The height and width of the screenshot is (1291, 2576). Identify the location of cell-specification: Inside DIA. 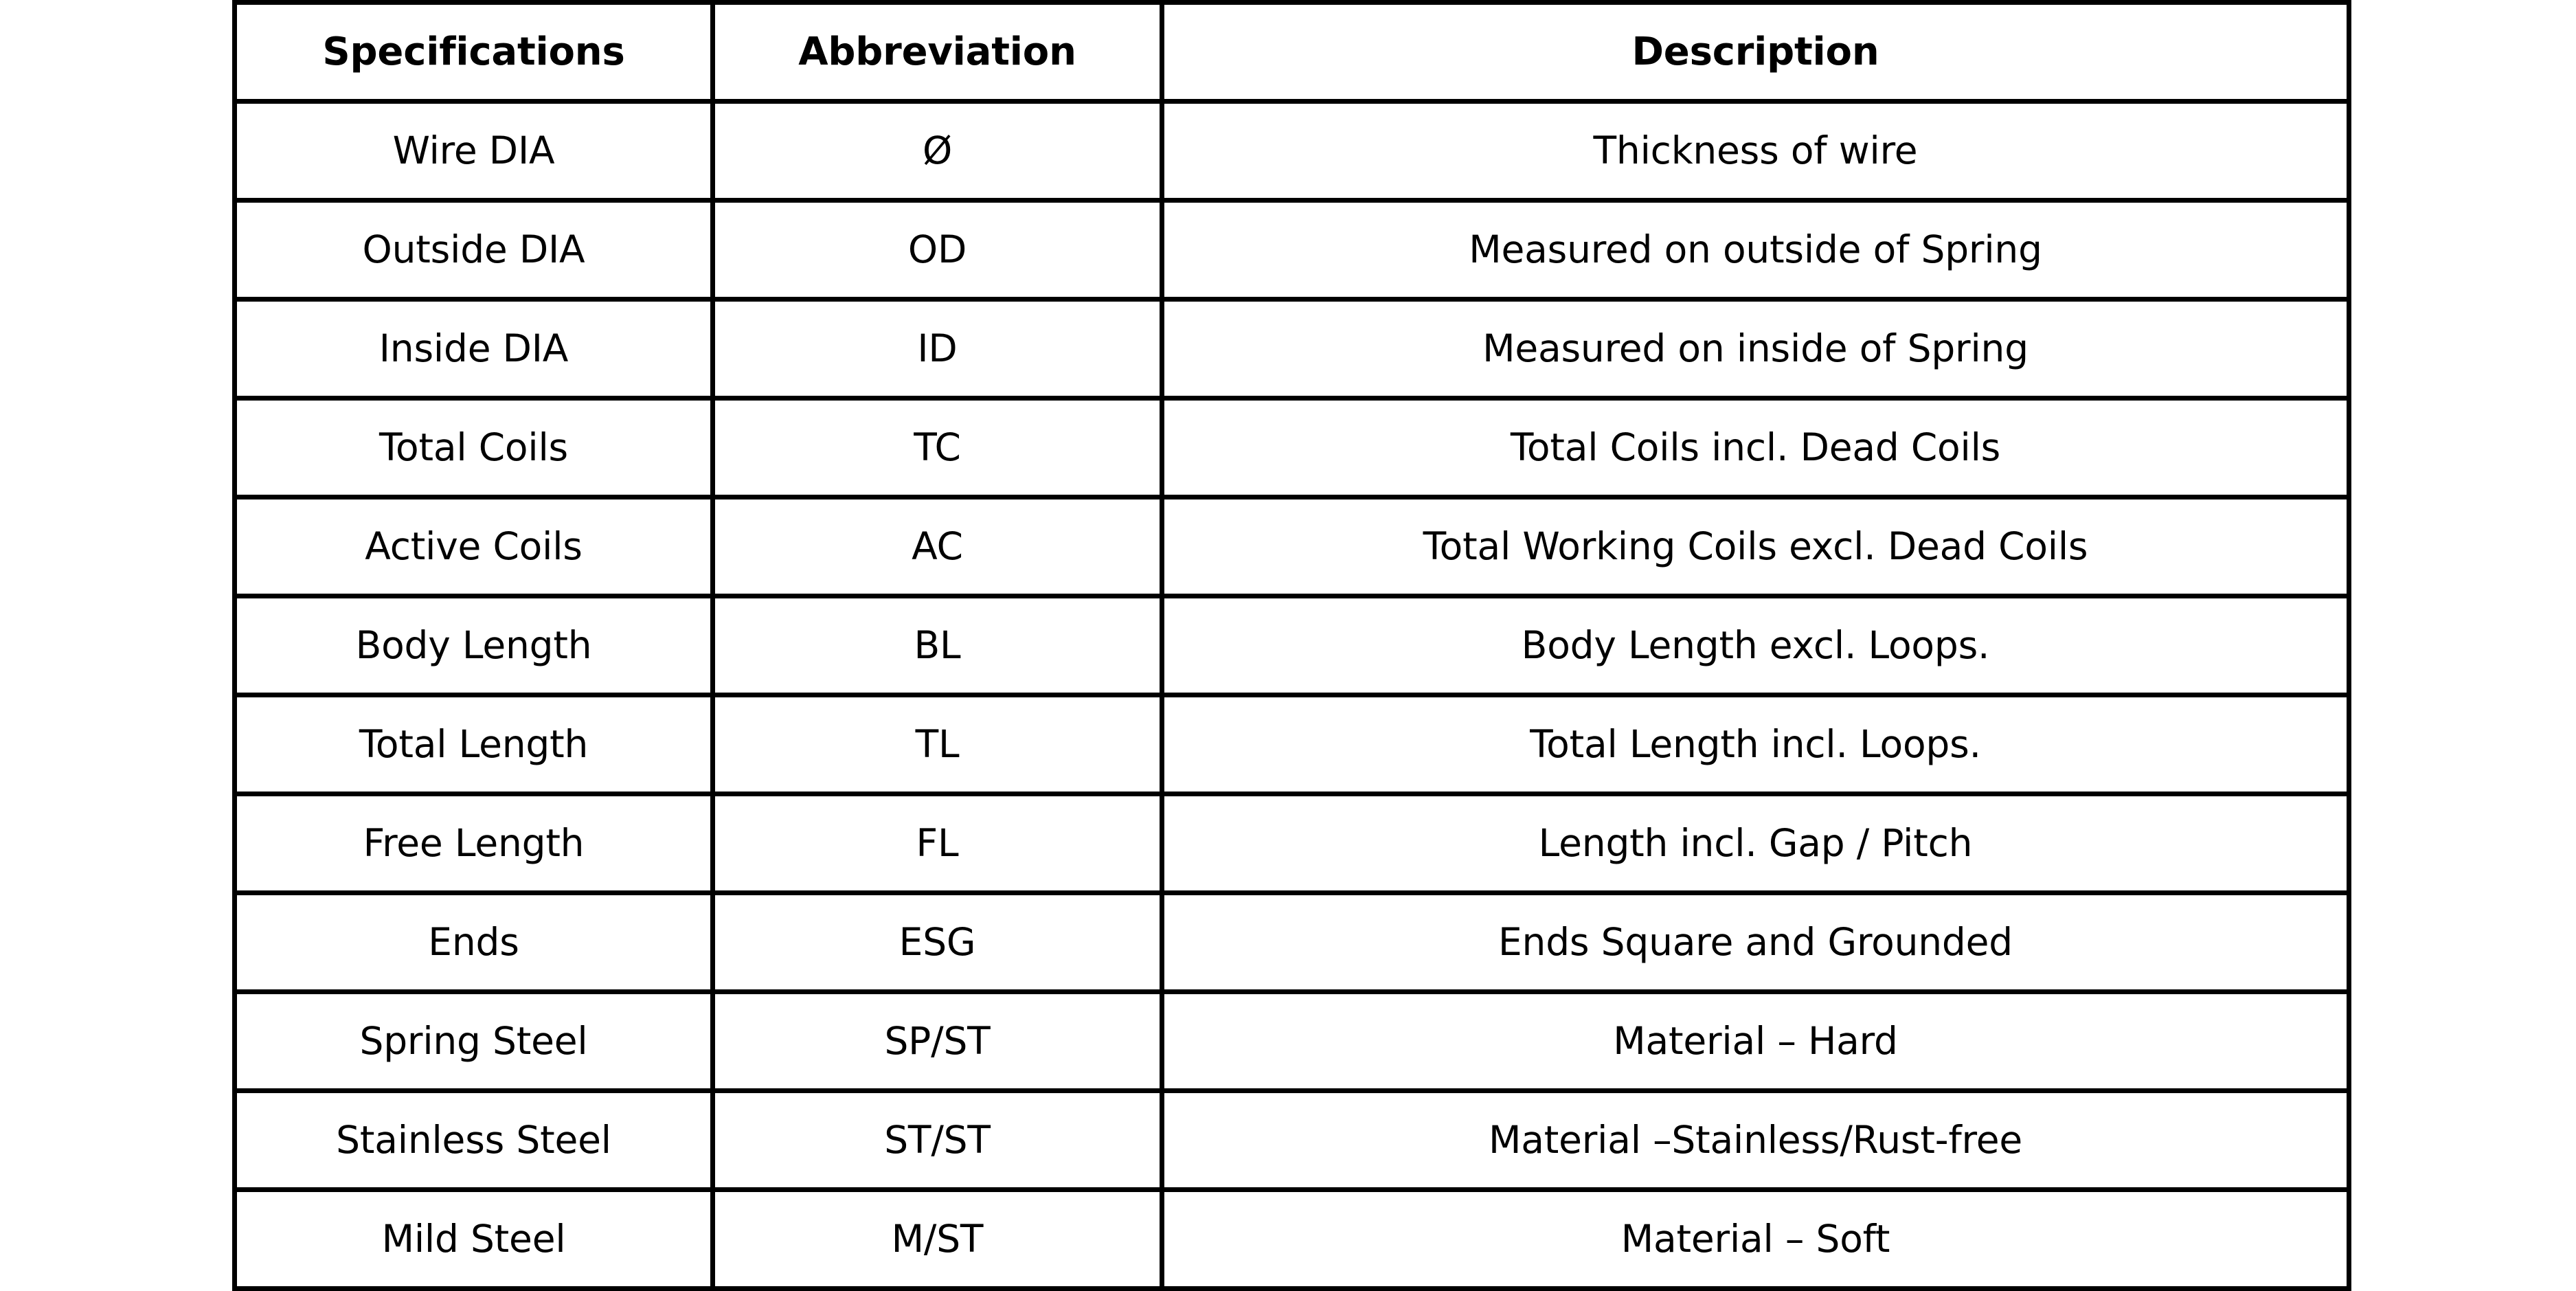
(473, 349).